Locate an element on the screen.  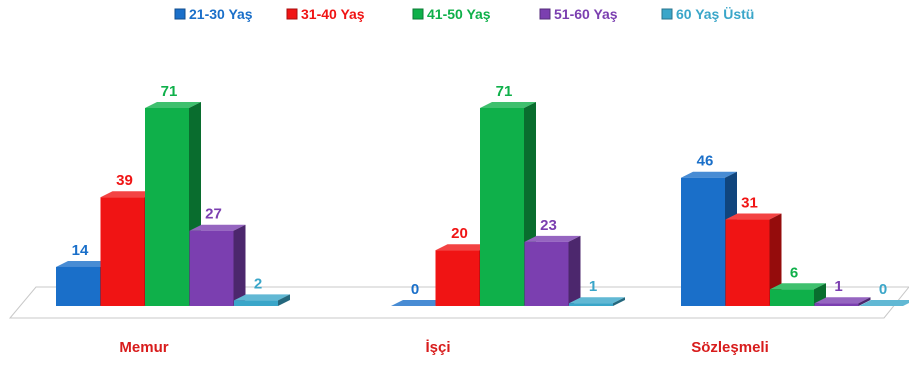
data-label-2-3: 71 is located at coordinates (504, 91).